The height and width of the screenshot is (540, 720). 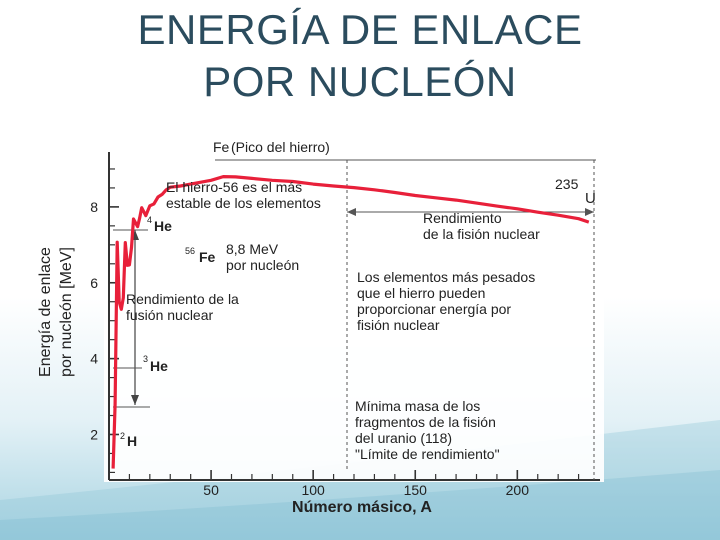 I want to click on y-tick-label: 2, so click(x=94, y=434).